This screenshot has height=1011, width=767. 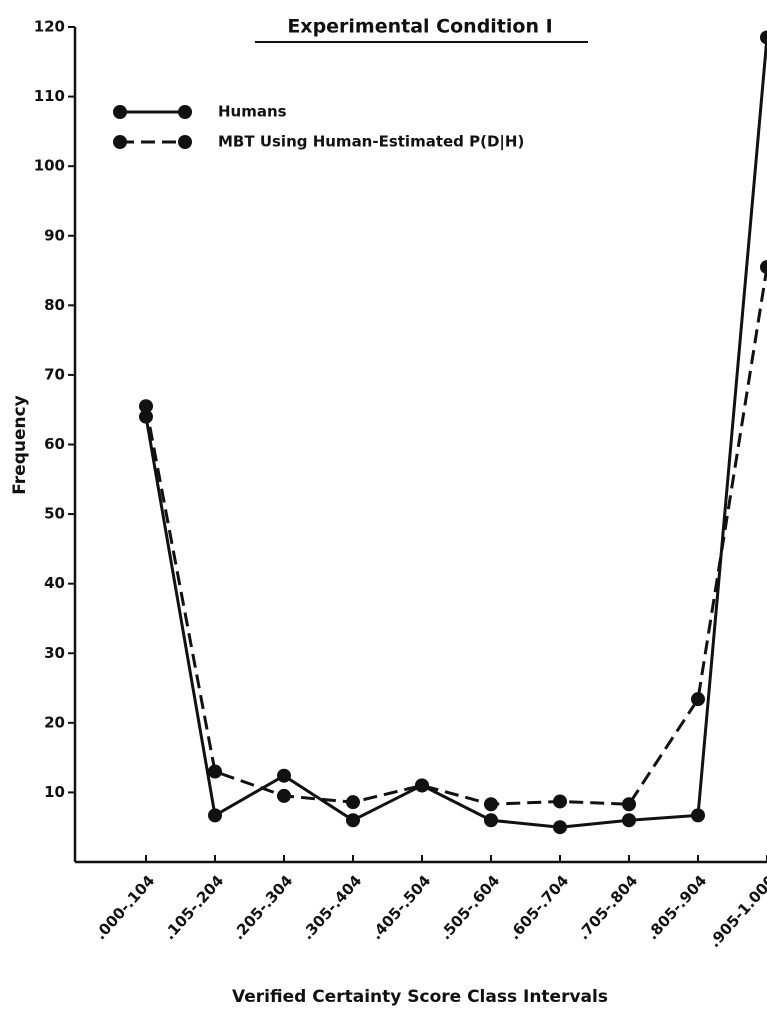 I want to click on y-tick-label: 70, so click(x=54, y=374).